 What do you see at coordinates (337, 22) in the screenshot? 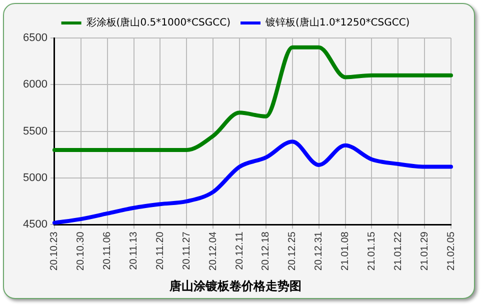
I see `legend-label: 镀锌板(唐山1.0*1250*CSGCC)` at bounding box center [337, 22].